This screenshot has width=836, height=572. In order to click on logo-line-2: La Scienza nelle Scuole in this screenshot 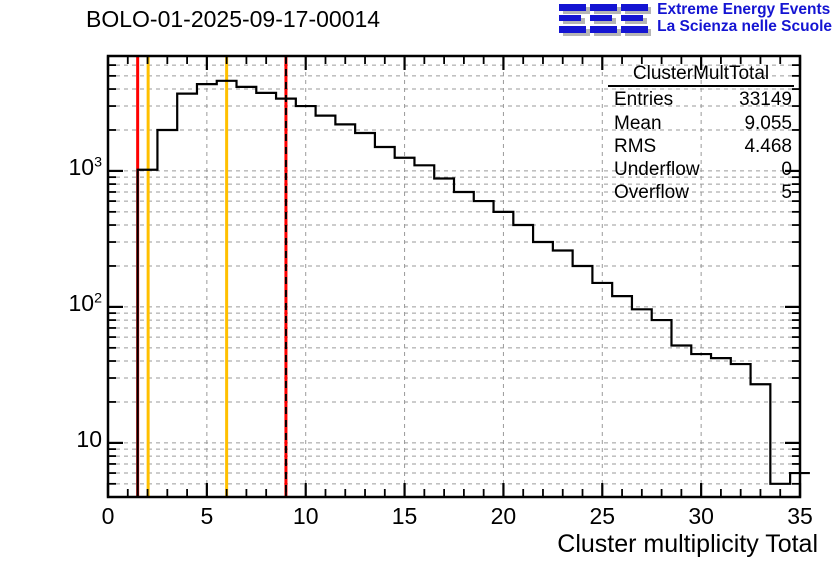, I will do `click(744, 26)`.